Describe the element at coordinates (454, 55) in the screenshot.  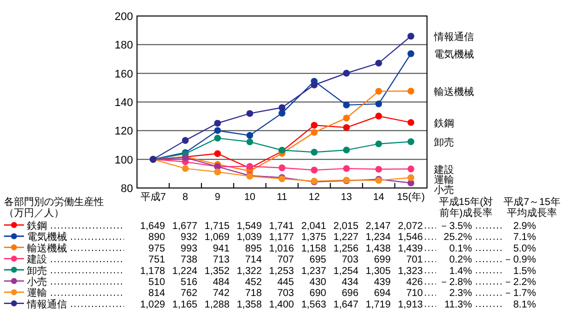
I see `text: 電気機械` at that location.